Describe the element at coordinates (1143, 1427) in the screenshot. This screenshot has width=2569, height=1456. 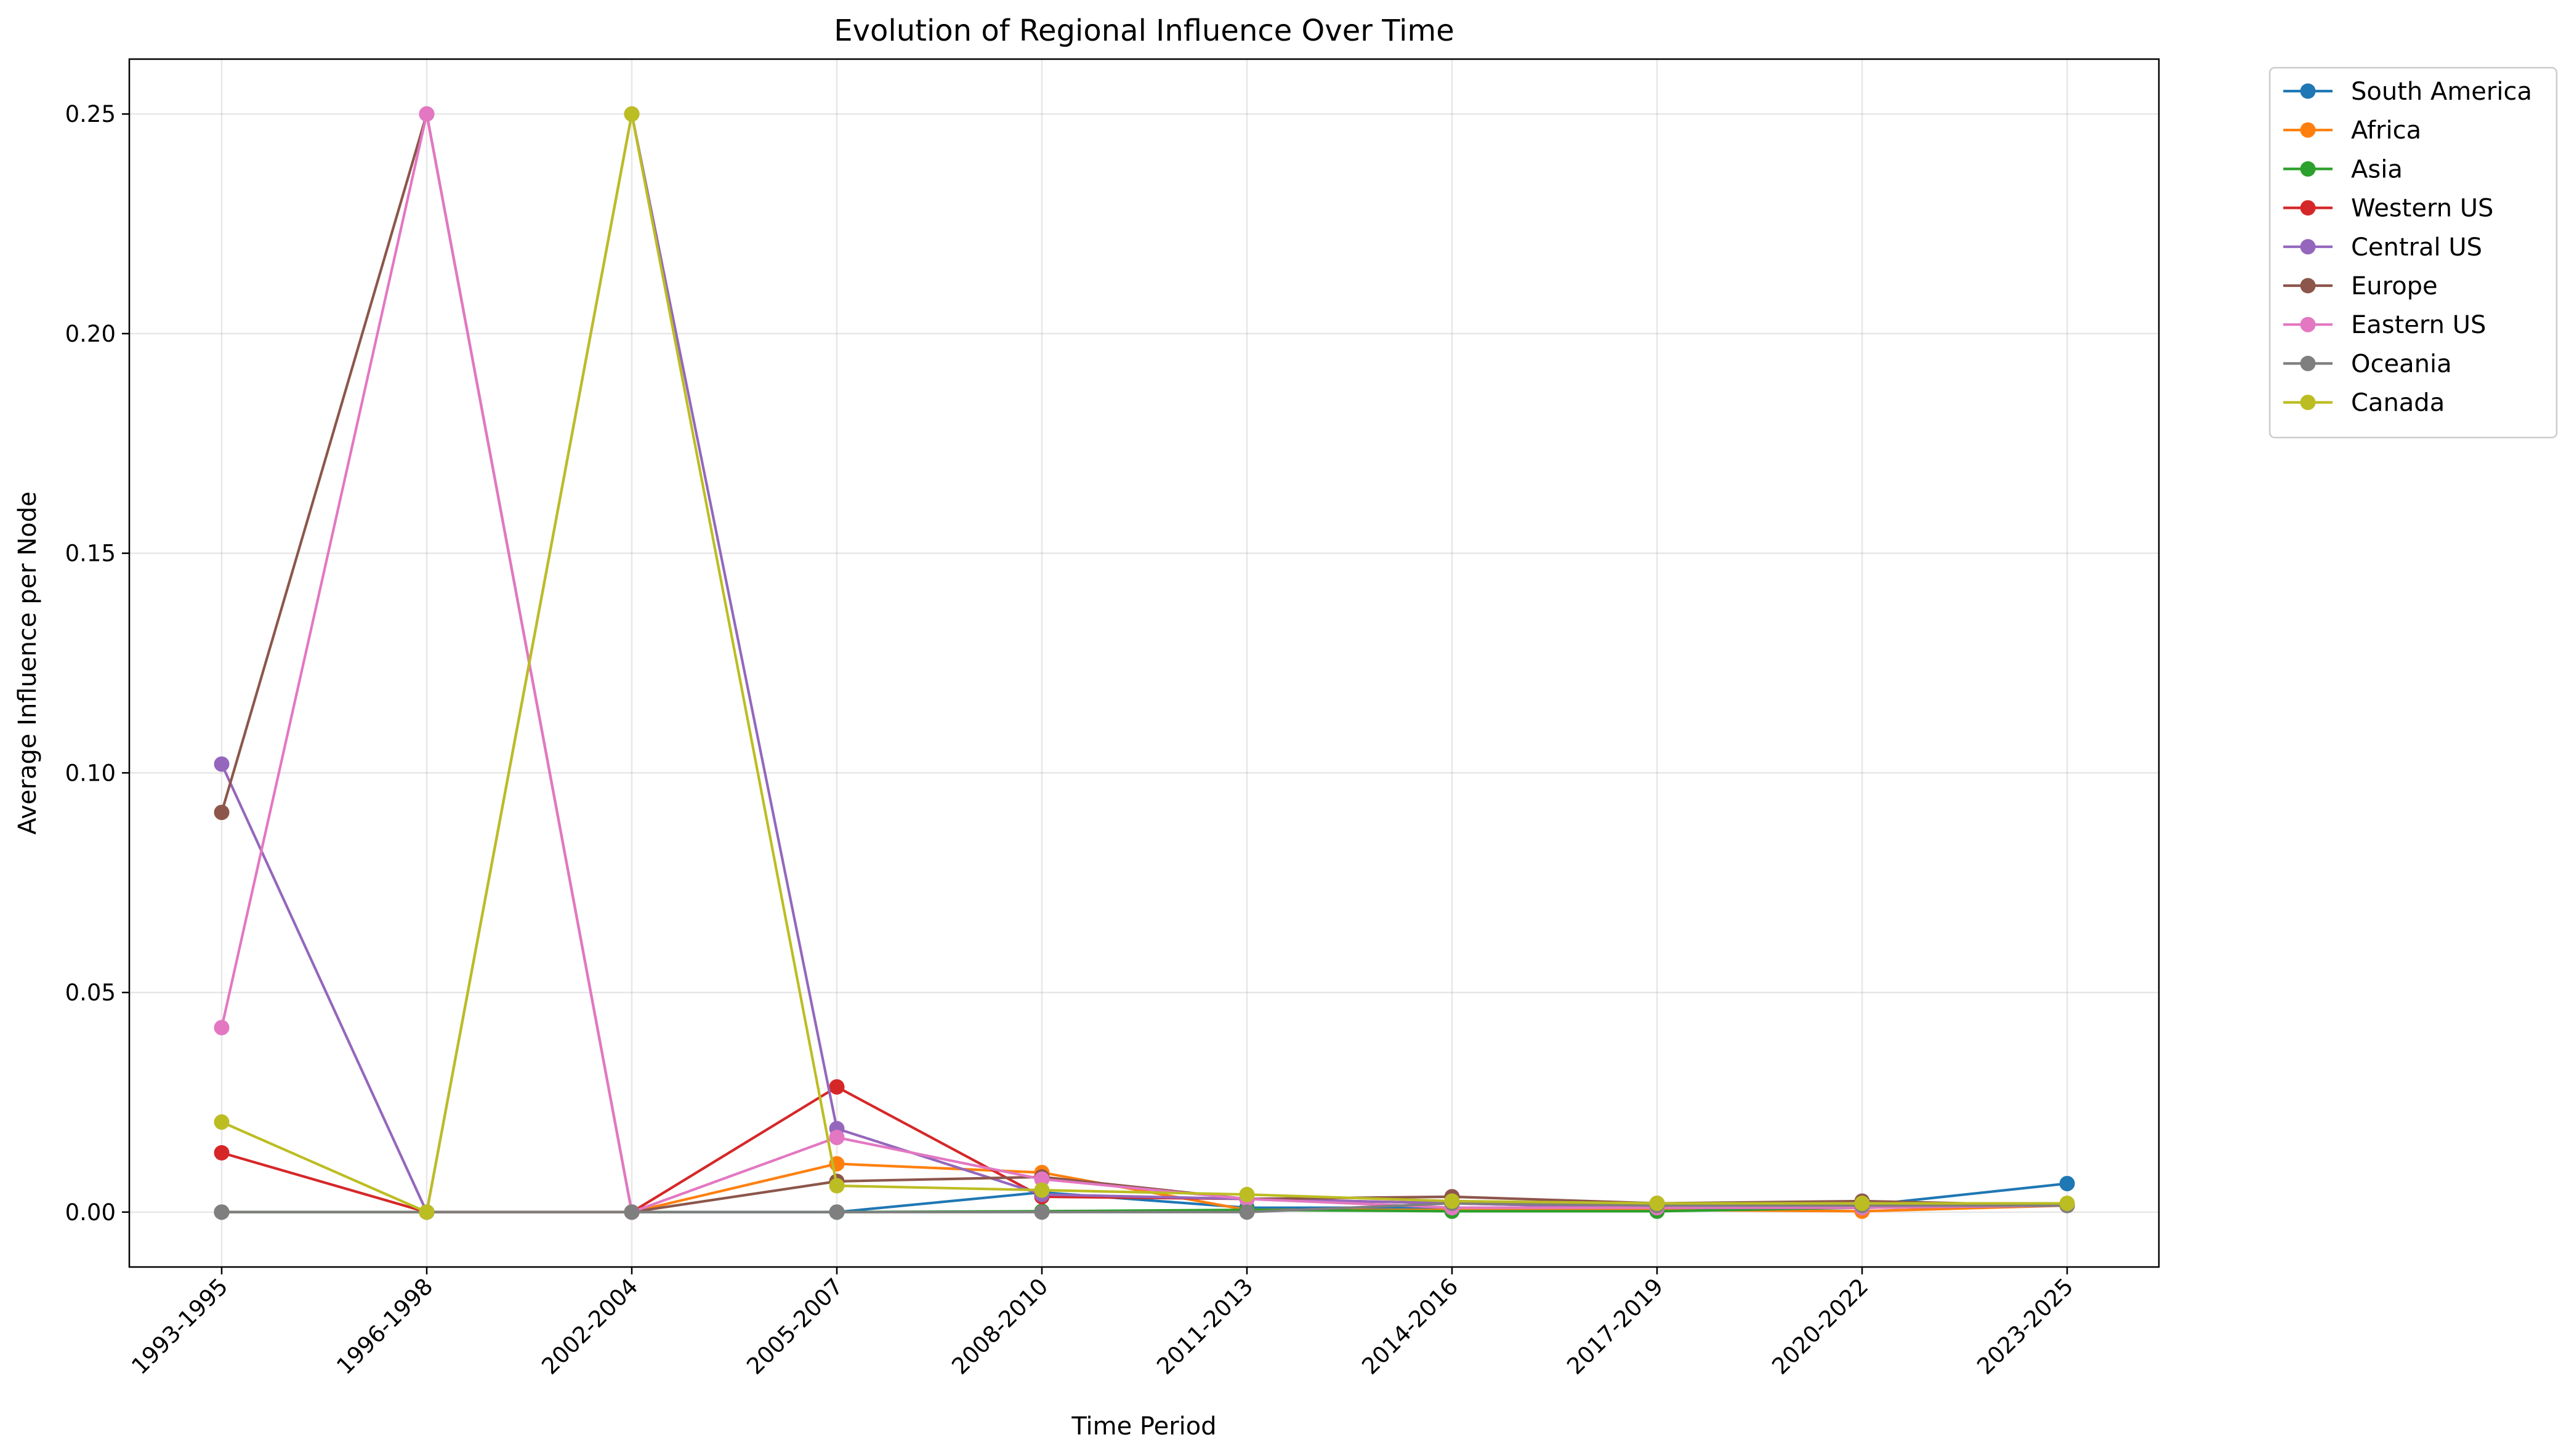
I see `x-axis-title: Time Period` at that location.